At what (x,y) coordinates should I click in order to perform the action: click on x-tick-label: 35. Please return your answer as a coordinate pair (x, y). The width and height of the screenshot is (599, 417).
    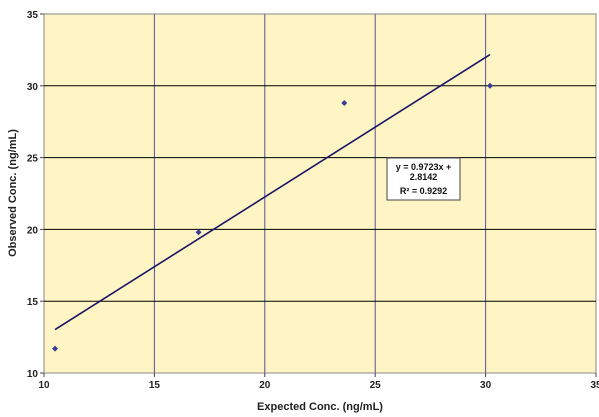
    Looking at the image, I should click on (594, 385).